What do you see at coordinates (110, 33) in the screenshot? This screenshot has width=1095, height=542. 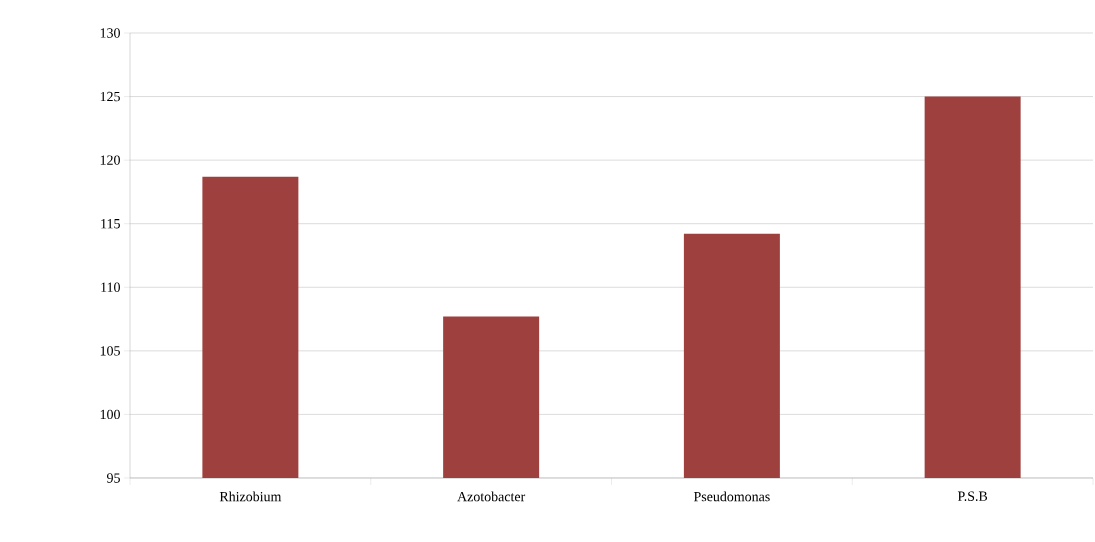 I see `y-tick-label: 130` at bounding box center [110, 33].